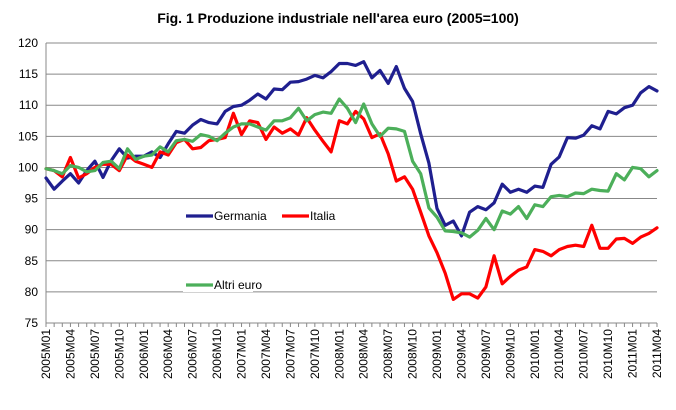  Describe the element at coordinates (559, 354) in the screenshot. I see `x-tick-label: 2010M04` at that location.